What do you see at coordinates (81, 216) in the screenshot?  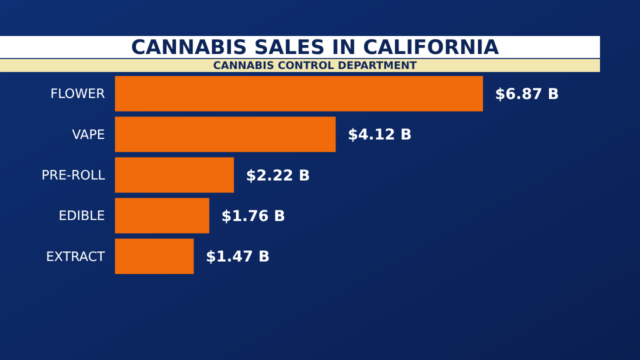 I see `y-tick-label: EDIBLE` at bounding box center [81, 216].